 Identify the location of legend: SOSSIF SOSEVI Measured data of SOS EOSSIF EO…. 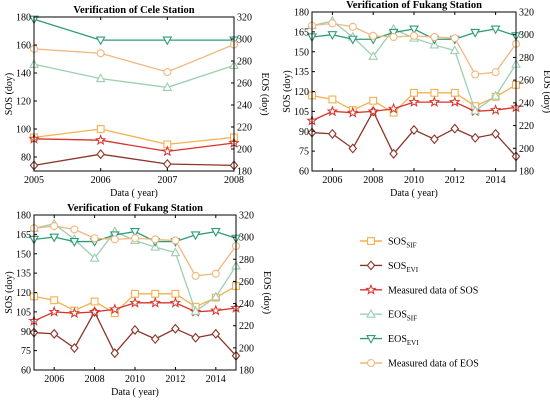
(419, 303).